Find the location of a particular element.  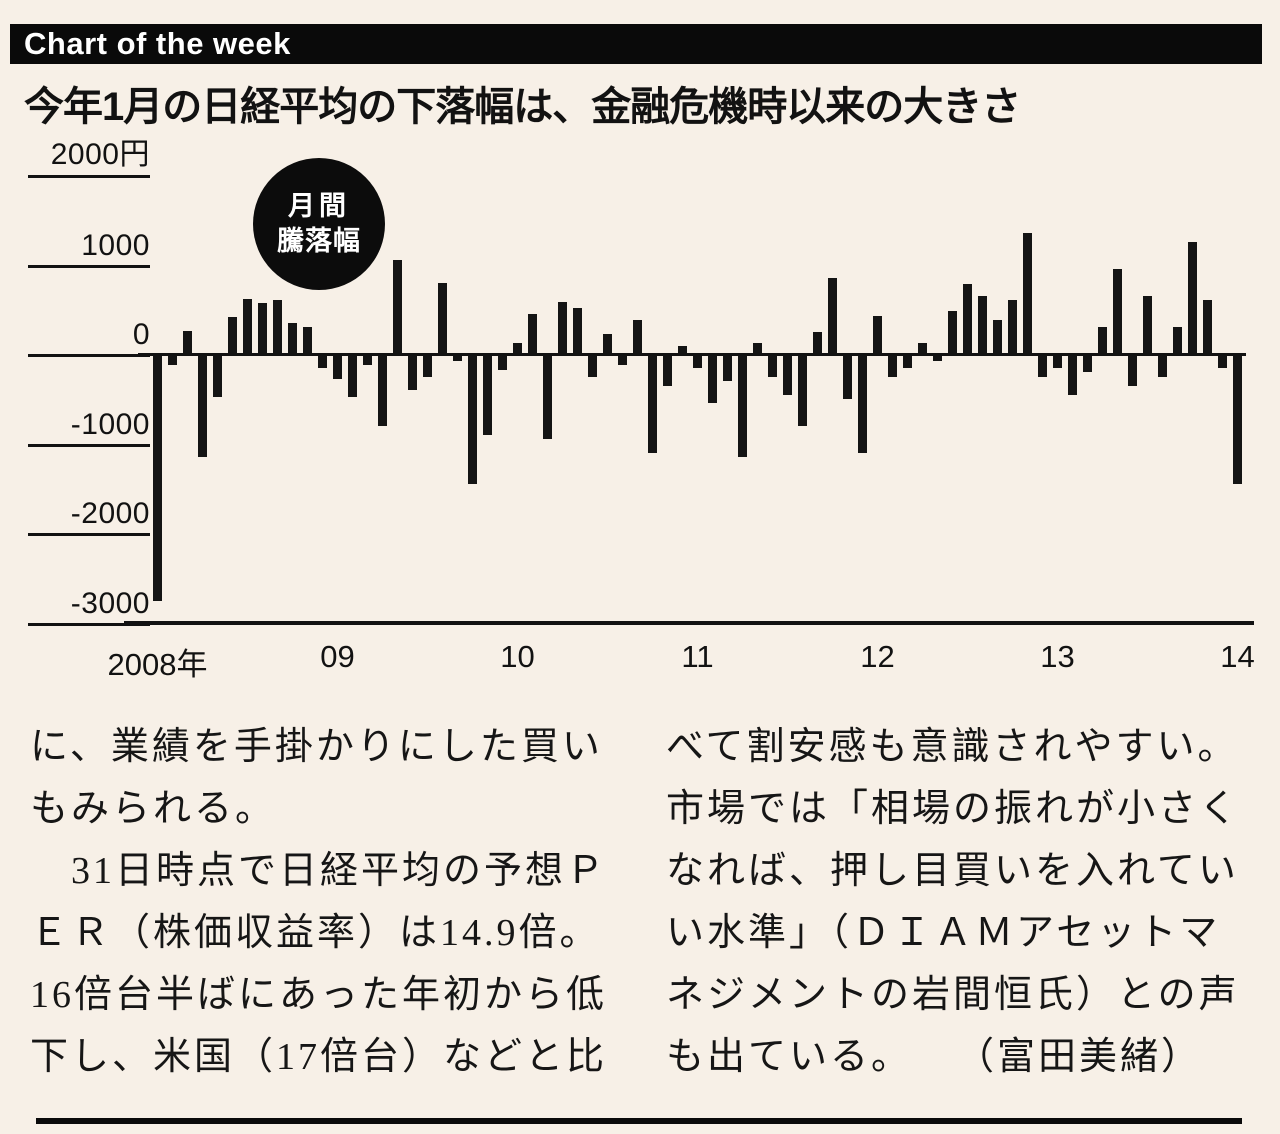

x-axis-label: 13 is located at coordinates (1057, 656).